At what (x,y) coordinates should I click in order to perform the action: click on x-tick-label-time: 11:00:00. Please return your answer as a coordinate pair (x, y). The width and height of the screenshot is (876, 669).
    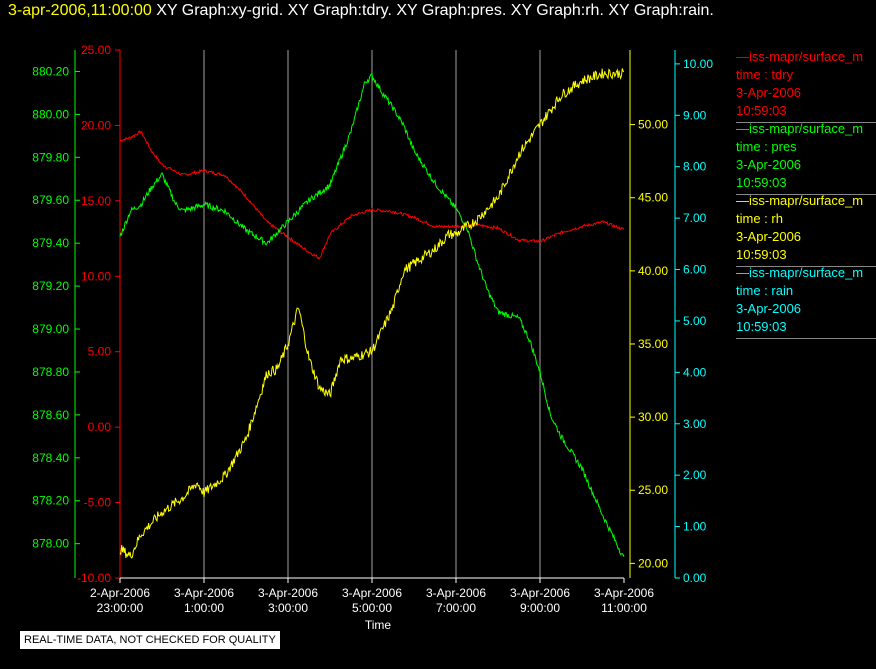
    Looking at the image, I should click on (624, 608).